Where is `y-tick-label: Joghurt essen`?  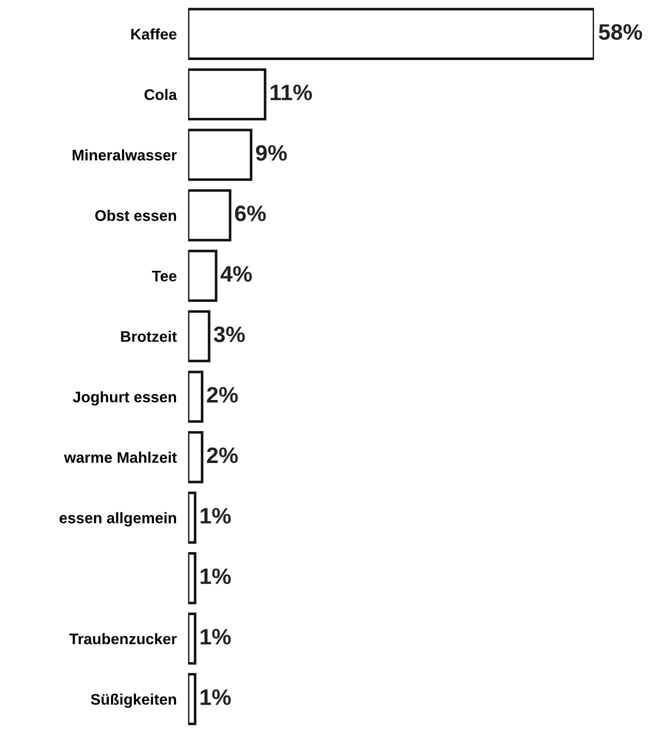 y-tick-label: Joghurt essen is located at coordinates (124, 398).